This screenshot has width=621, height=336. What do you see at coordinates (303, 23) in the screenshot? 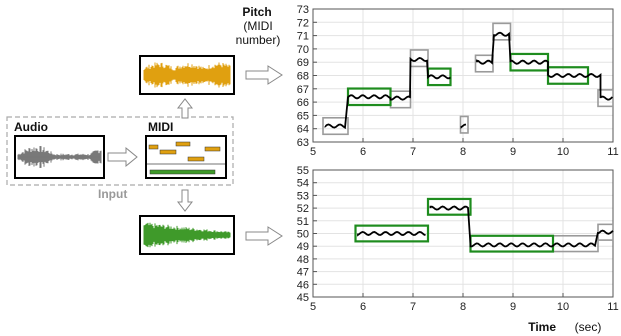
I see `top-ytick-label: 72` at bounding box center [303, 23].